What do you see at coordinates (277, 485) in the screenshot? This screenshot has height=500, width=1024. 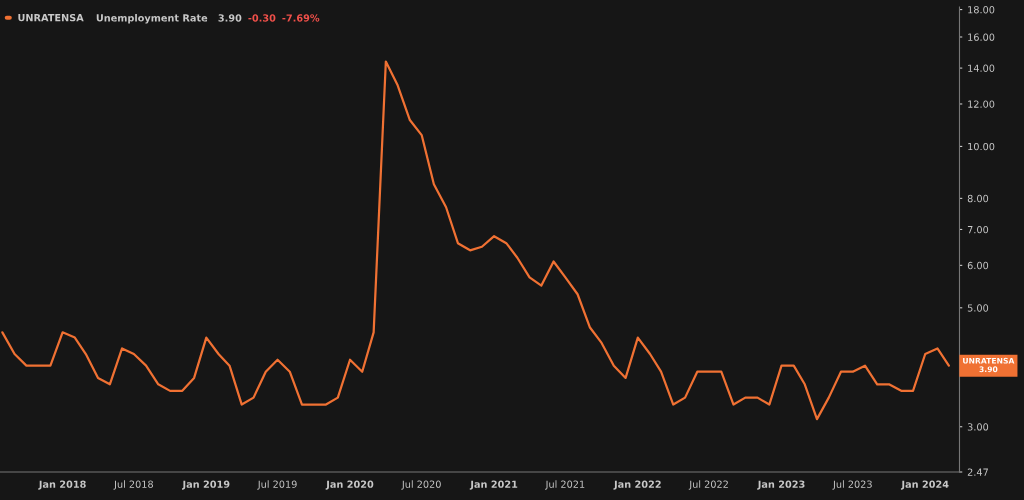 I see `x-tick-label: Jul 2019` at bounding box center [277, 485].